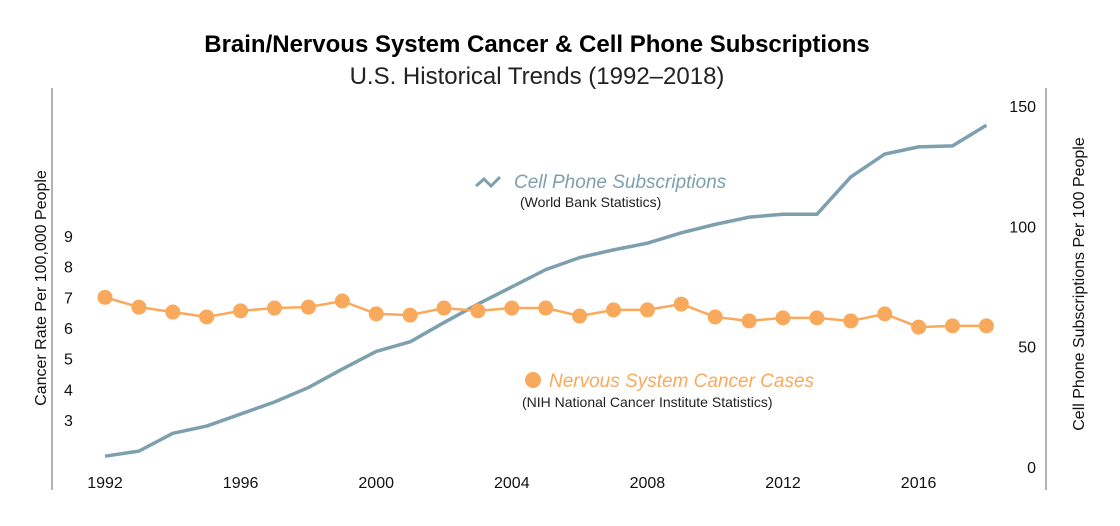 Image resolution: width=1120 pixels, height=526 pixels. What do you see at coordinates (919, 483) in the screenshot?
I see `x-tick-label: 2016` at bounding box center [919, 483].